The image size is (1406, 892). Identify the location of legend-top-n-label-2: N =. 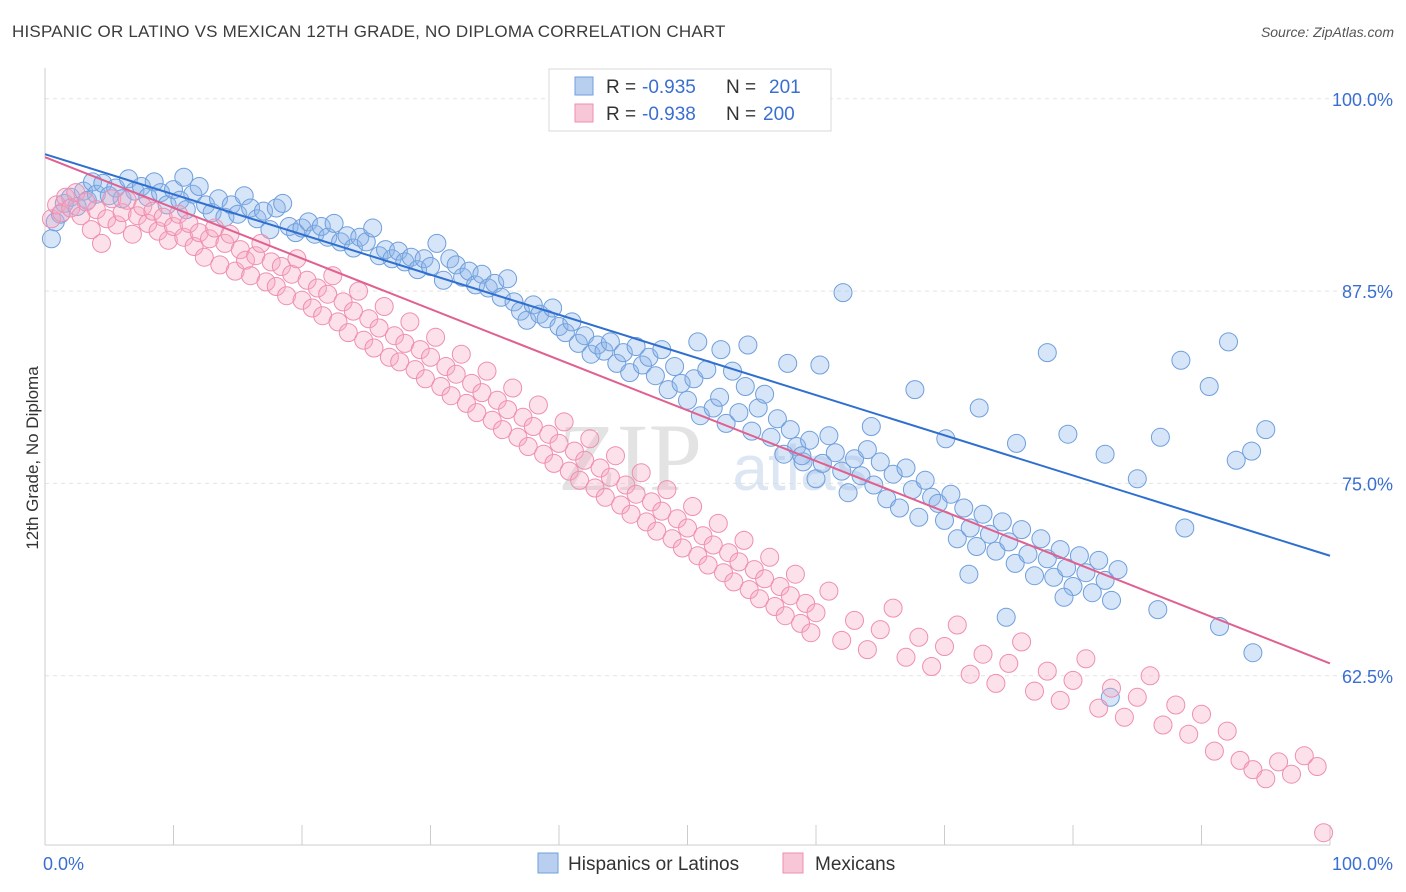
(741, 114).